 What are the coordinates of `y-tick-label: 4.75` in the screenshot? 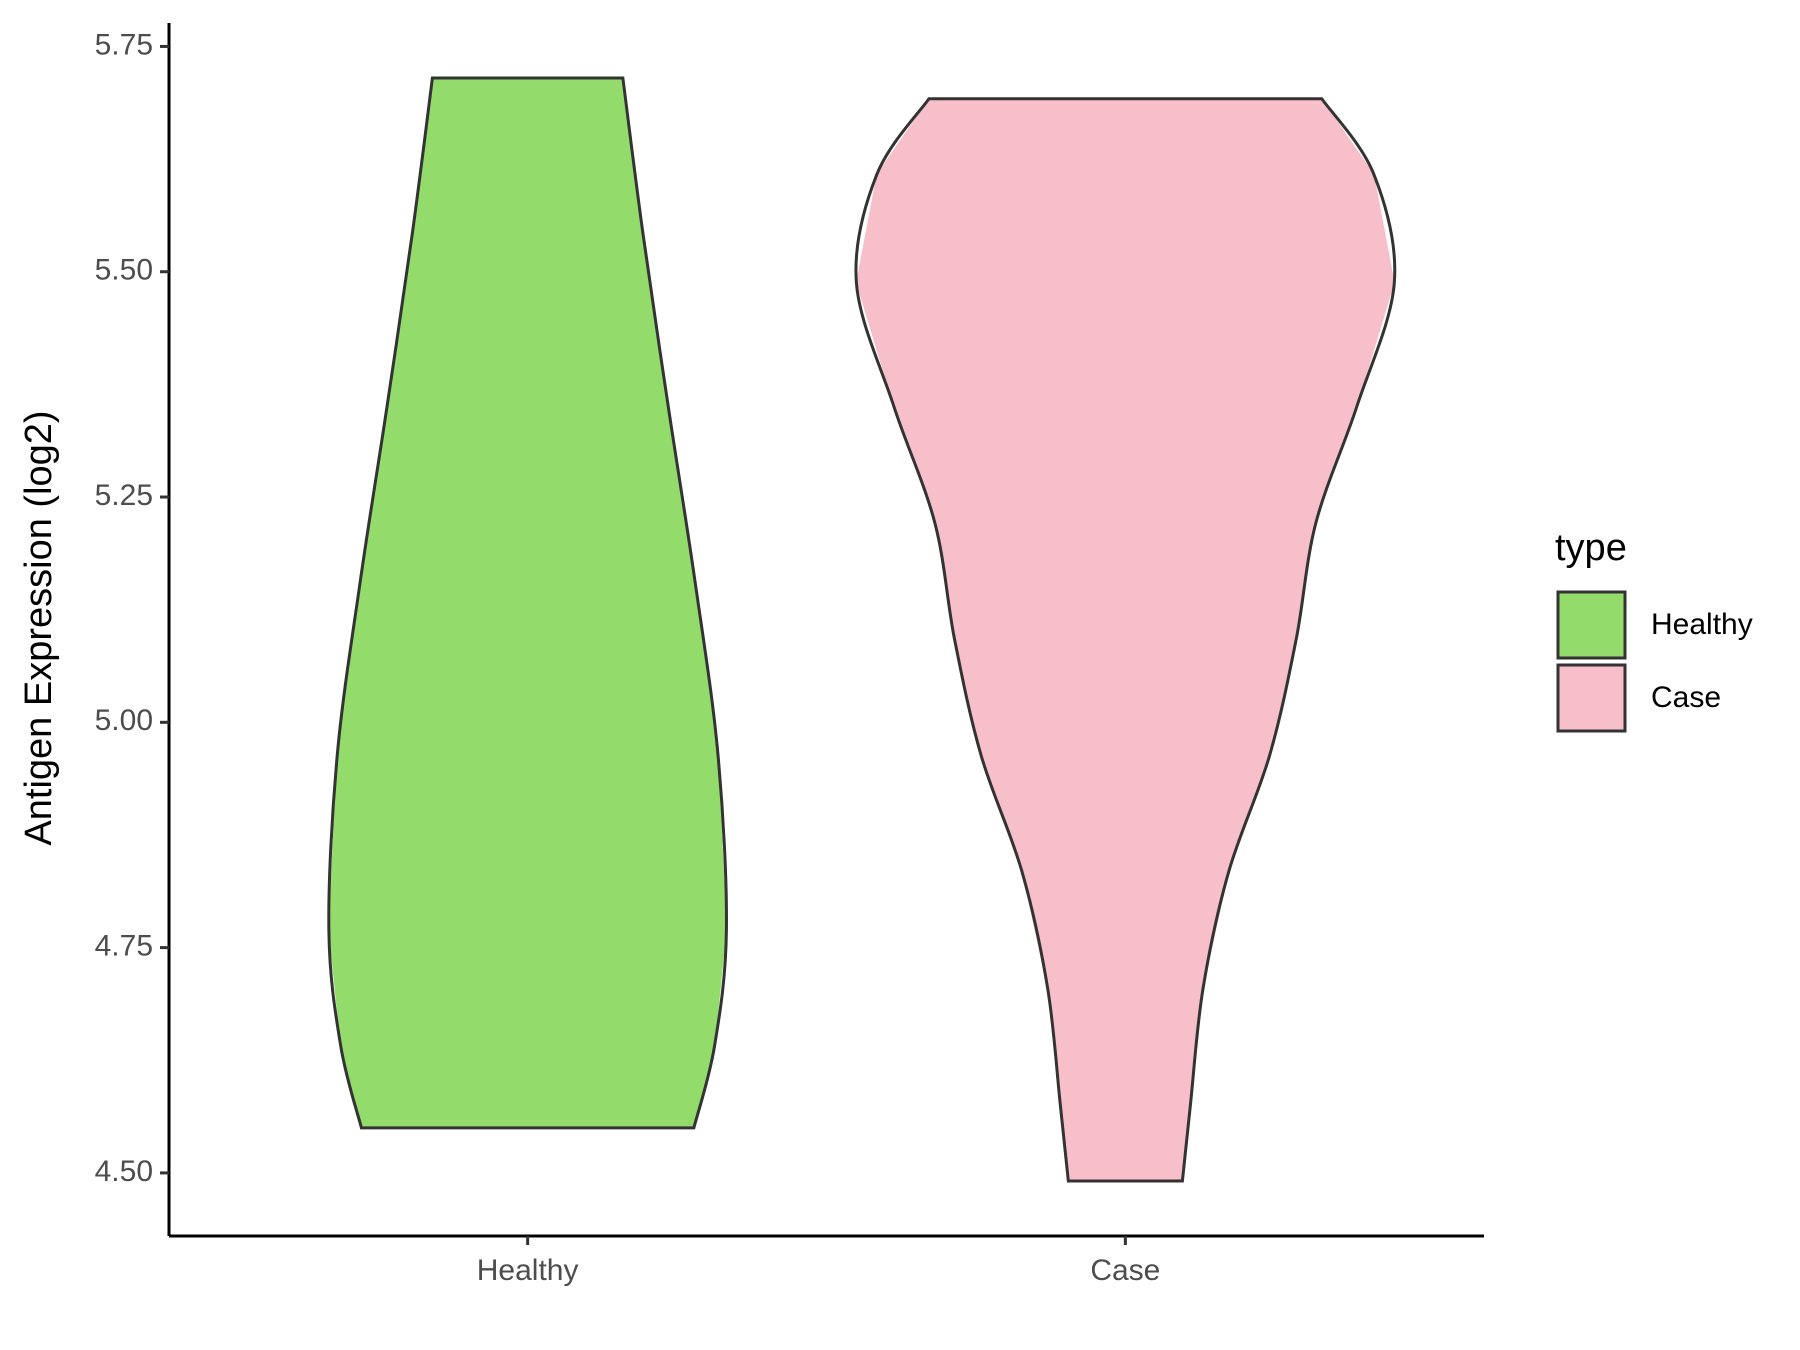 It's located at (124, 946).